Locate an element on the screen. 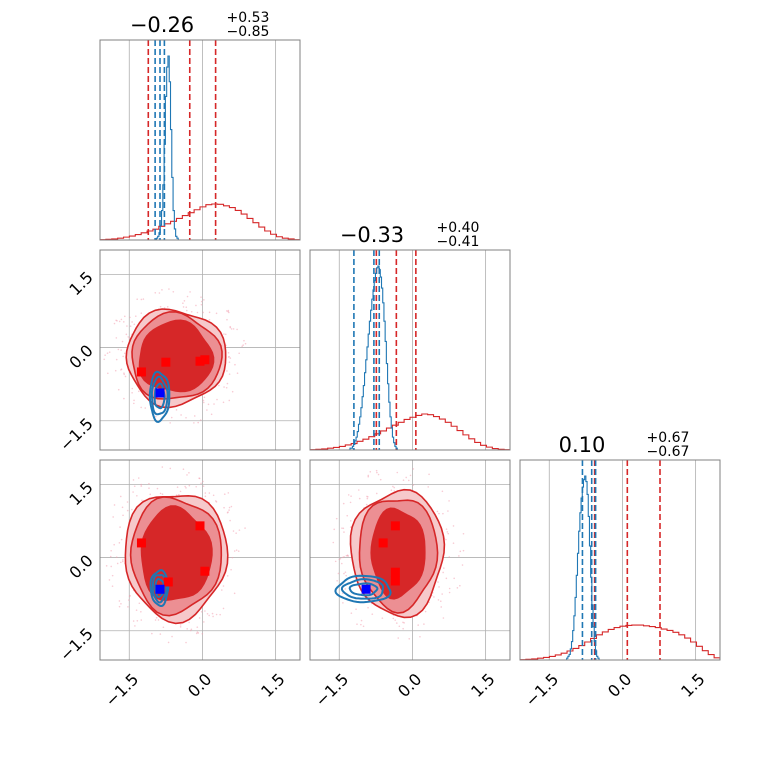  x-tick-label: 0.0 is located at coordinates (199, 685).